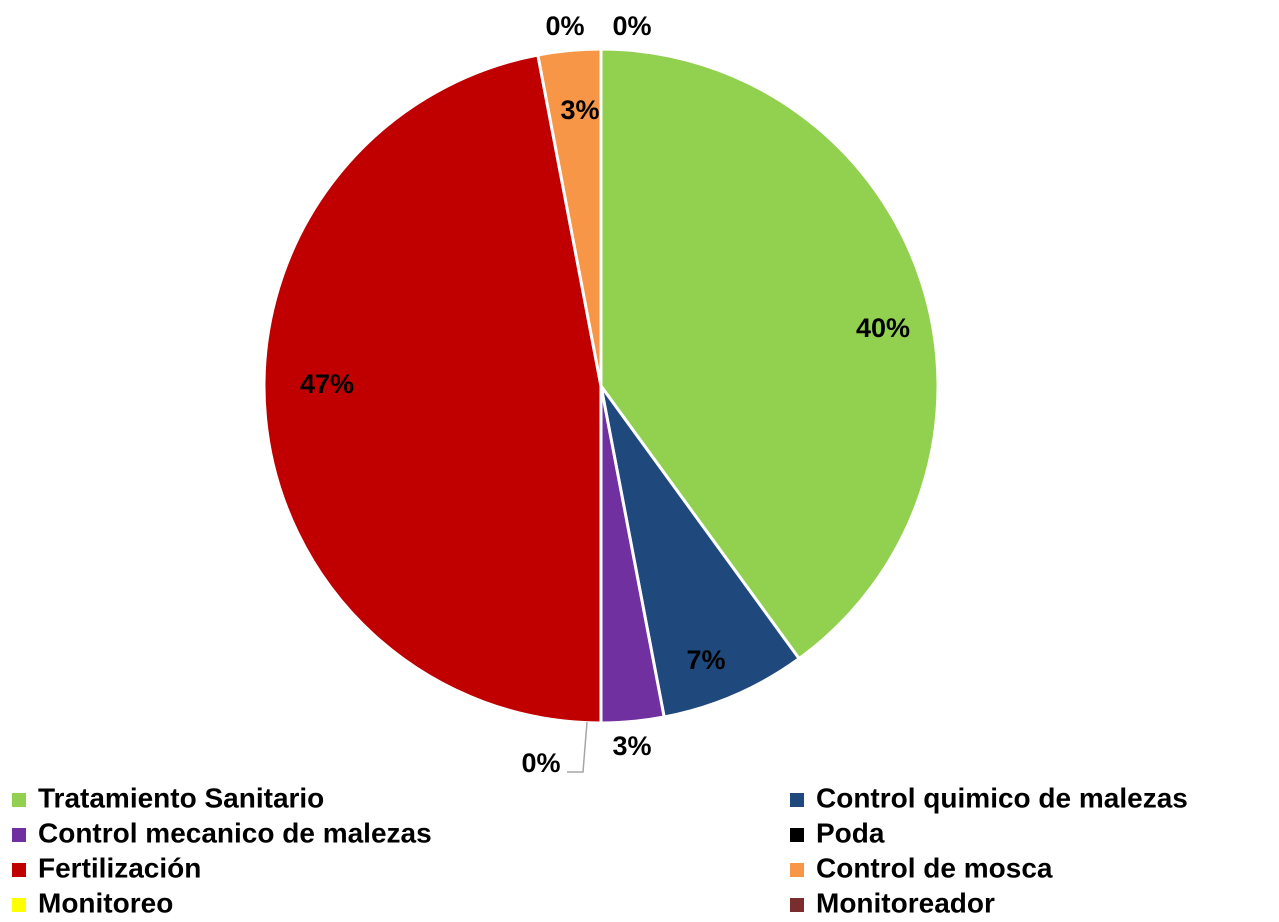 Image resolution: width=1279 pixels, height=922 pixels. Describe the element at coordinates (181, 797) in the screenshot. I see `legend-label: Tratamiento Sanitario` at that location.